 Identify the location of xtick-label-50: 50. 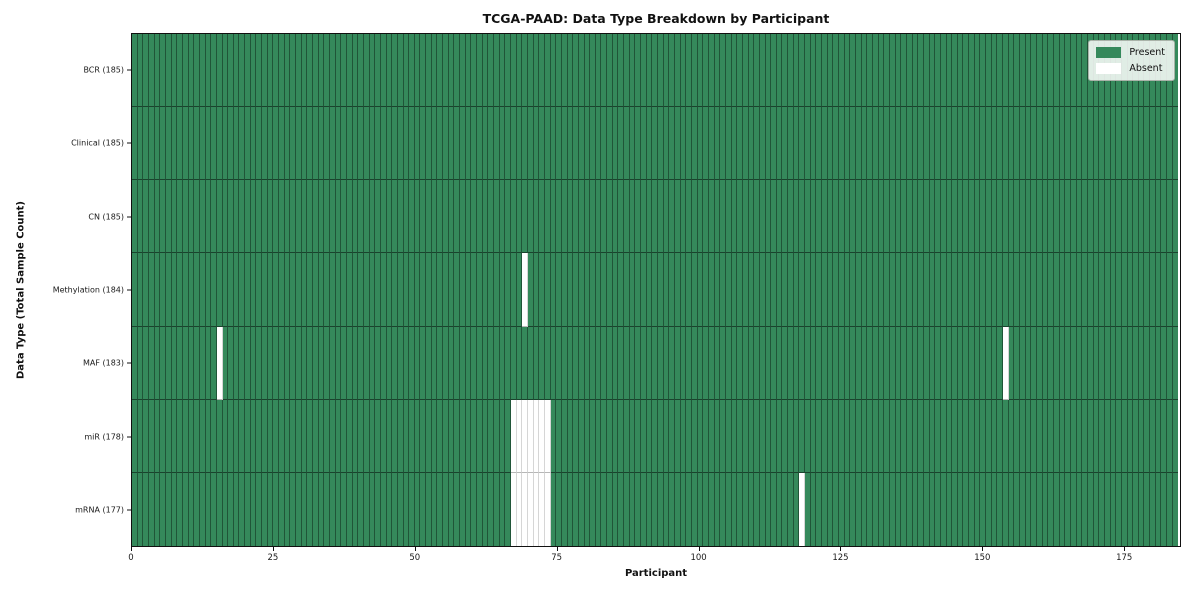
(415, 558).